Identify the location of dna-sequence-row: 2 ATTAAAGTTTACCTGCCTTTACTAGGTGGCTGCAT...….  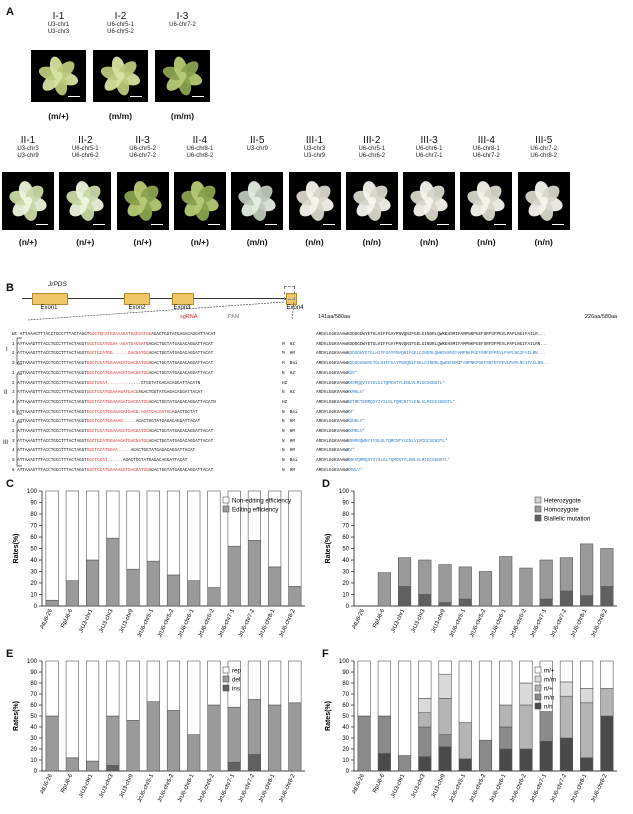
(106, 383).